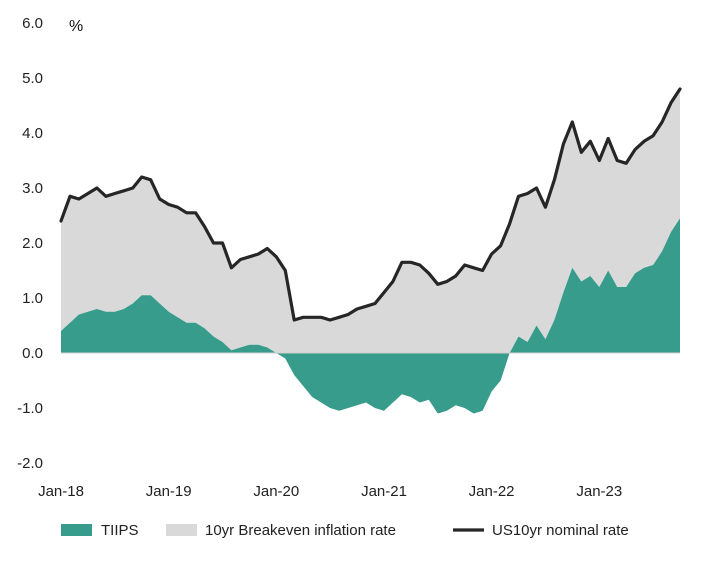  Describe the element at coordinates (300, 530) in the screenshot. I see `legend-label-breakeven: 10yr Breakeven inflation rate` at that location.